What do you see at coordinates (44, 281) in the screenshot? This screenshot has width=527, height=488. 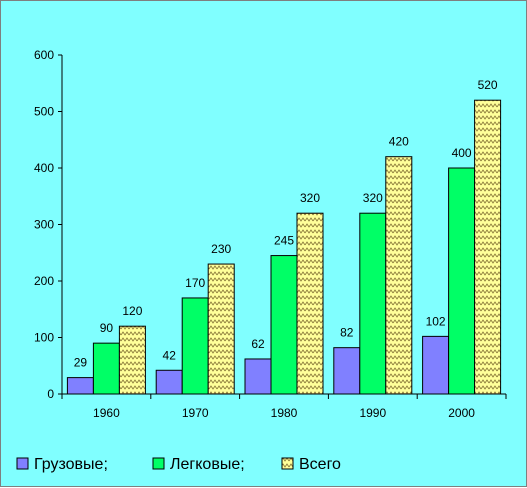 I see `y-tick-label: 200` at bounding box center [44, 281].